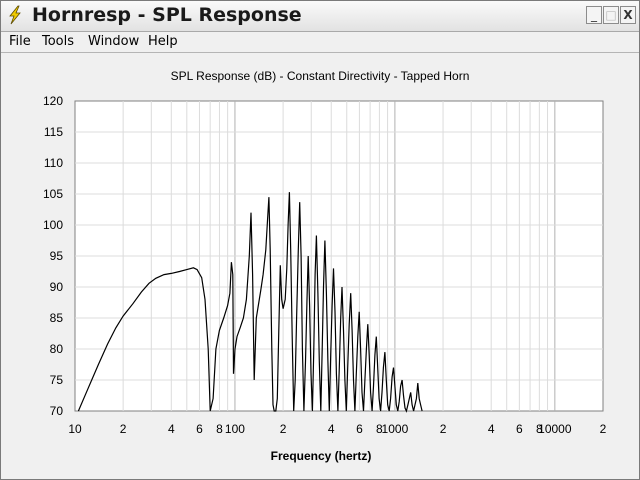 This screenshot has height=480, width=640. Describe the element at coordinates (53, 132) in the screenshot. I see `y-tick-label: 115` at that location.